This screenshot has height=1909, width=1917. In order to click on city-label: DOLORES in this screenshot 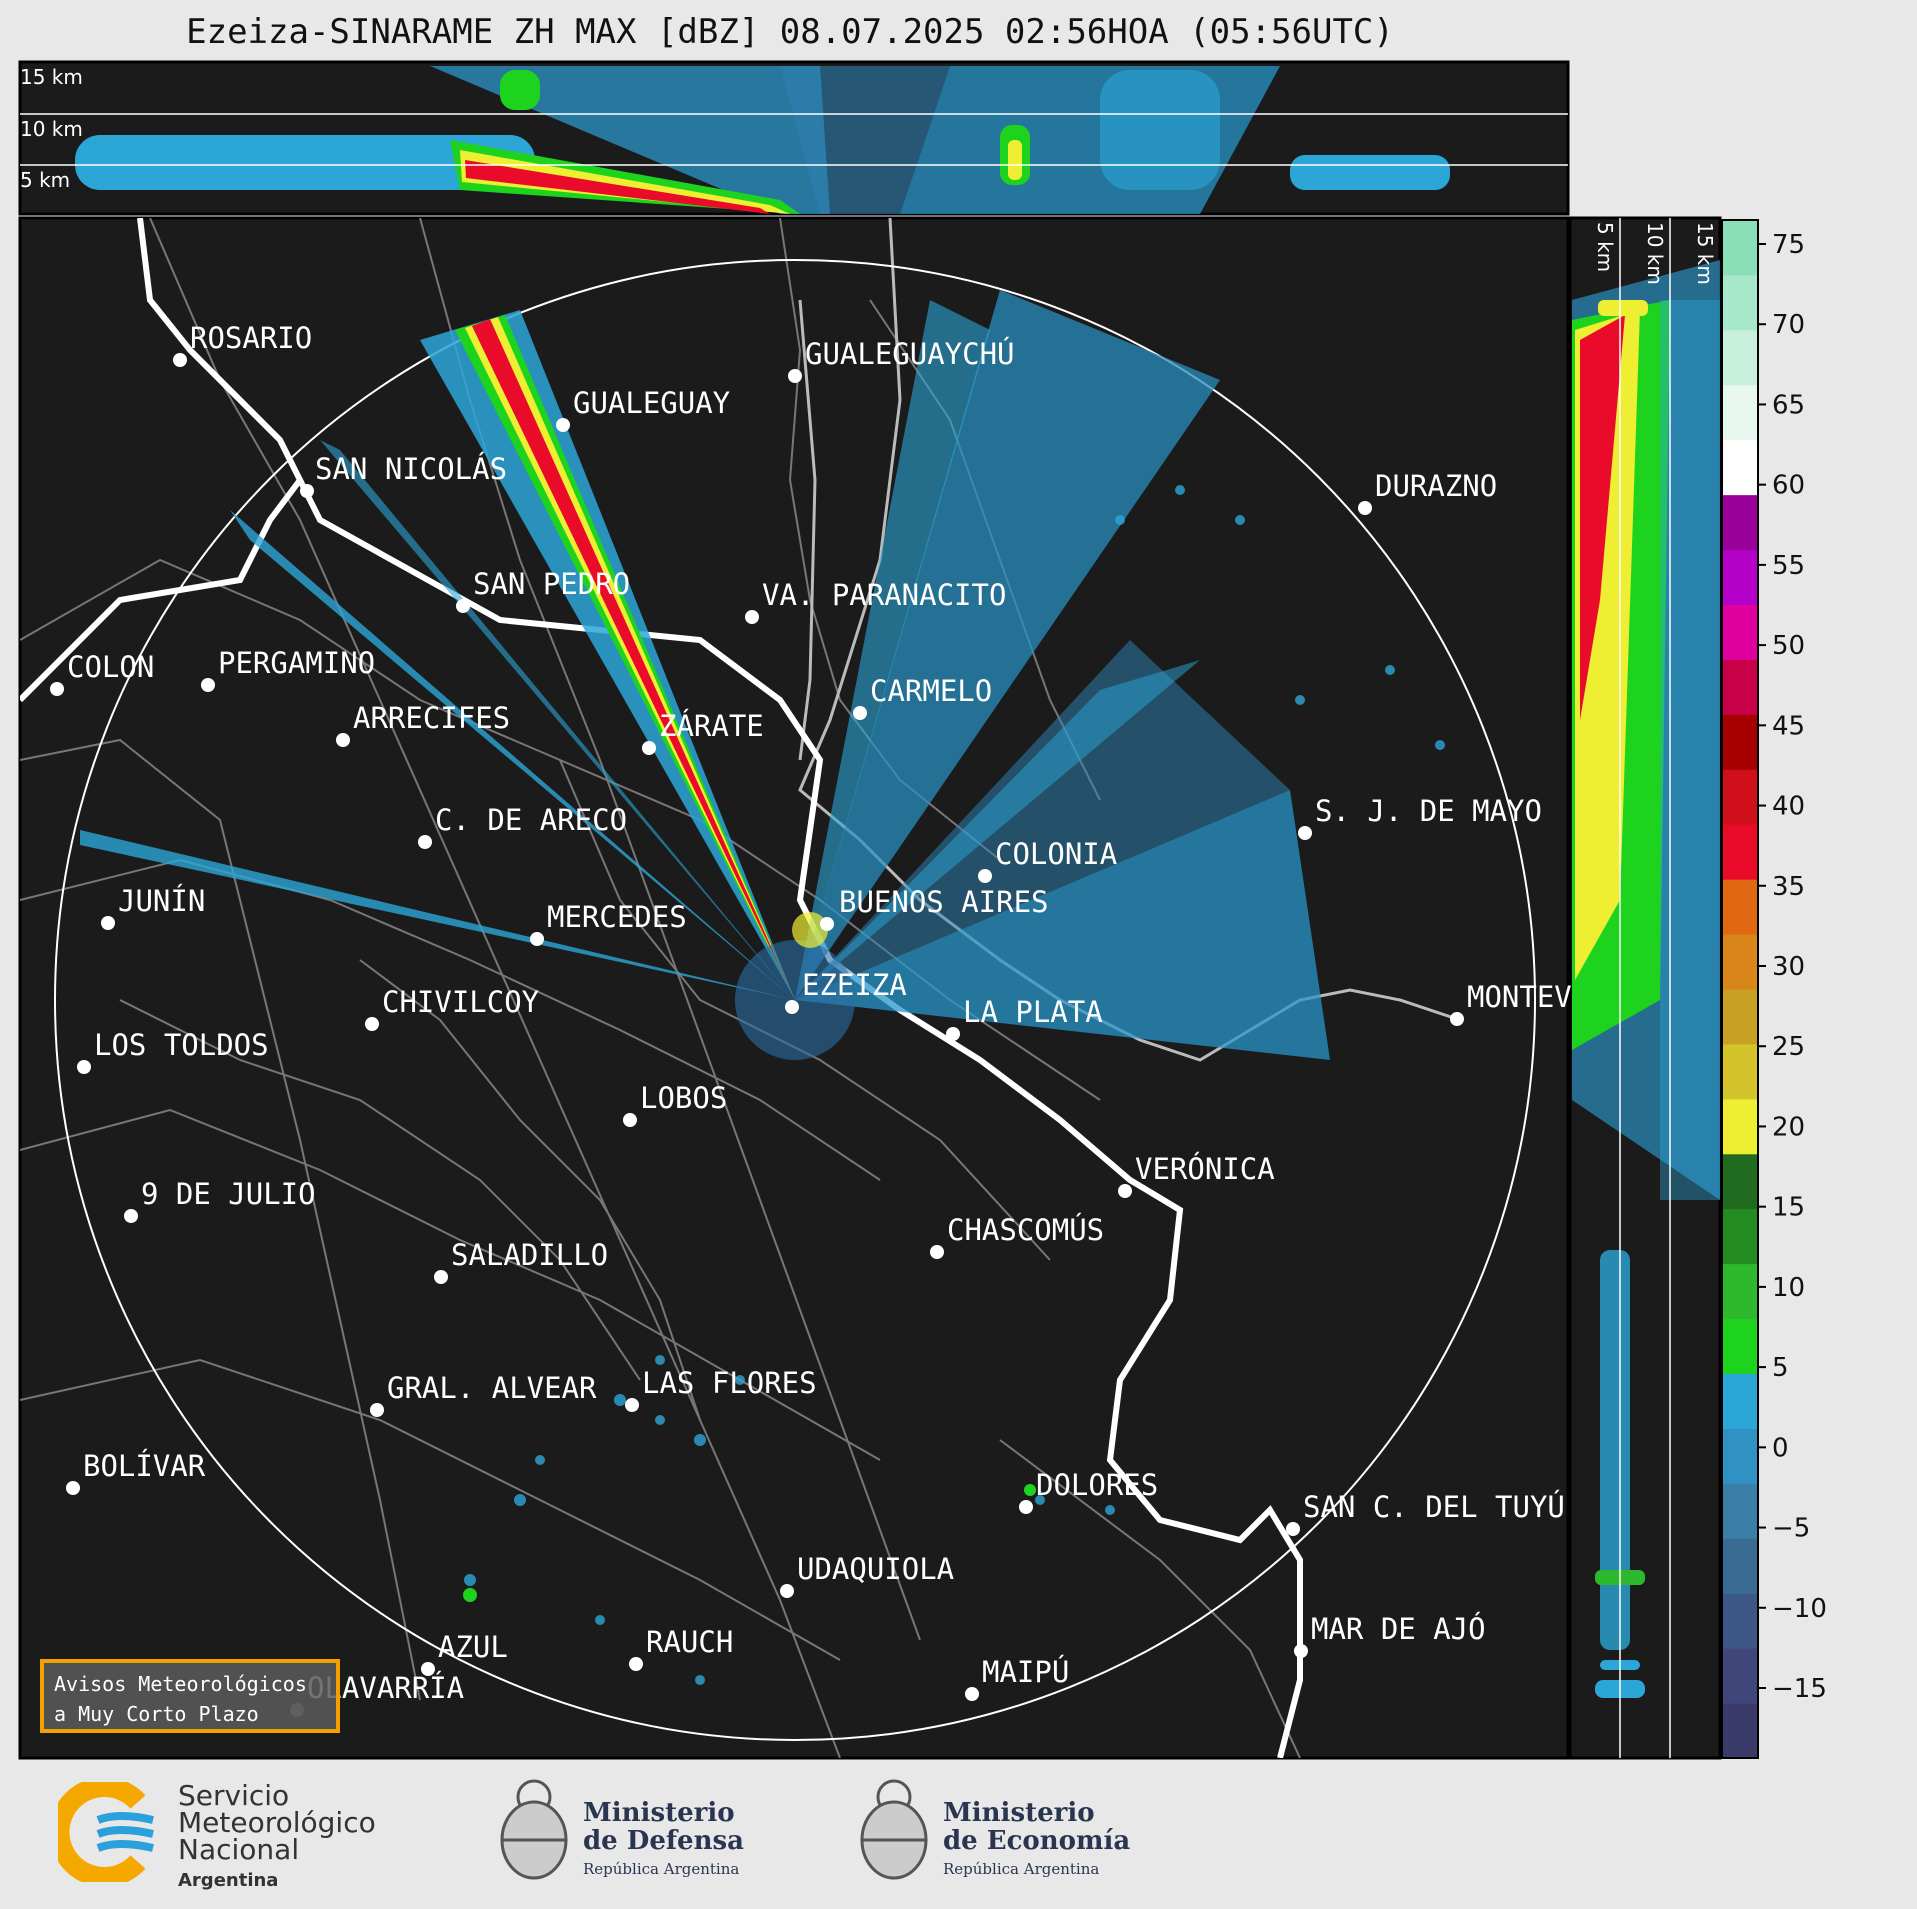, I will do `click(1097, 1485)`.